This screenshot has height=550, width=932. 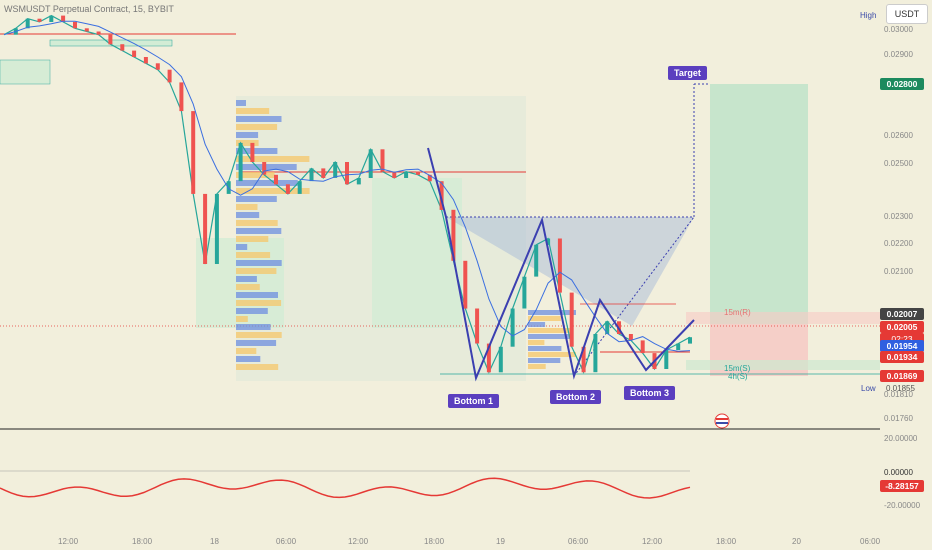 I want to click on flag-icon, so click(x=722, y=421).